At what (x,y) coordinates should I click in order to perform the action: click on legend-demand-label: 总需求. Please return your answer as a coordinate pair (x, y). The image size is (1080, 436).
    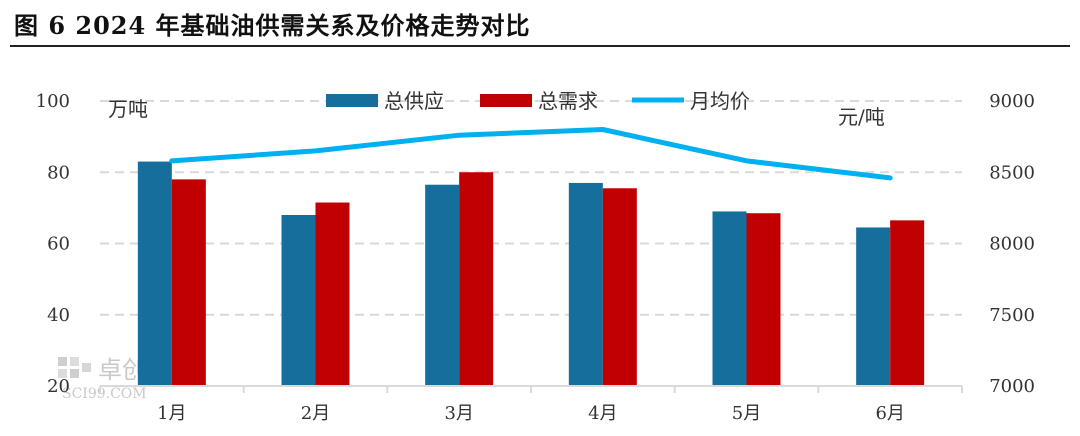
    Looking at the image, I should click on (568, 101).